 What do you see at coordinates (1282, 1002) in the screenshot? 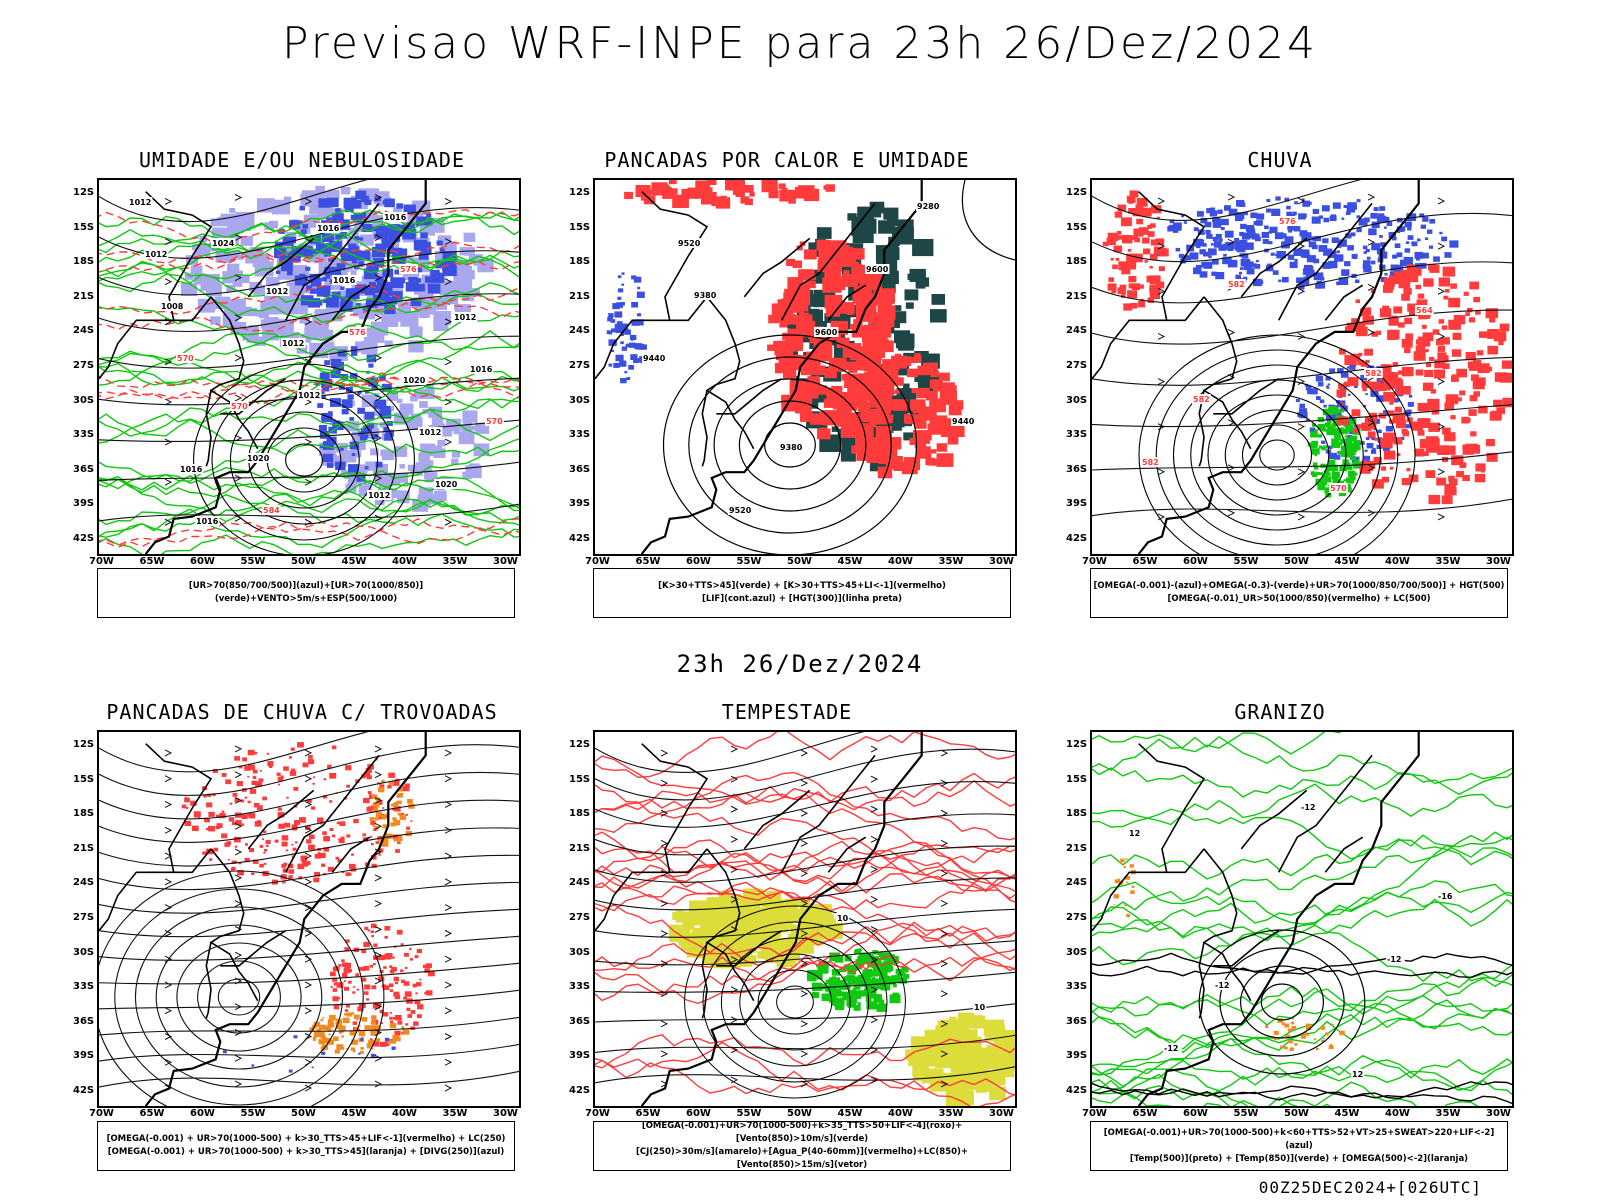
I see `temp500-contour` at bounding box center [1282, 1002].